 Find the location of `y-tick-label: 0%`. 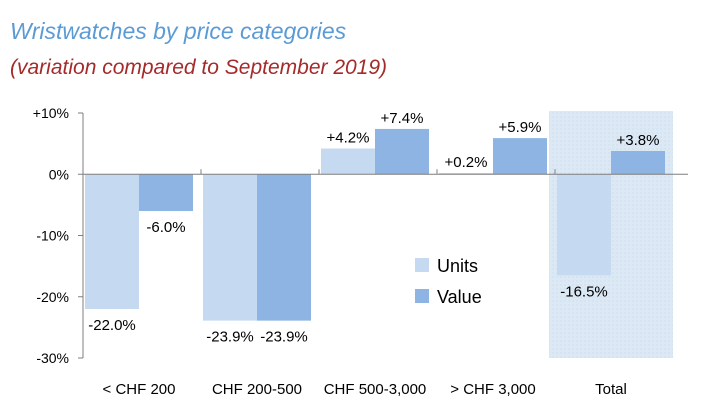

y-tick-label: 0% is located at coordinates (59, 174).